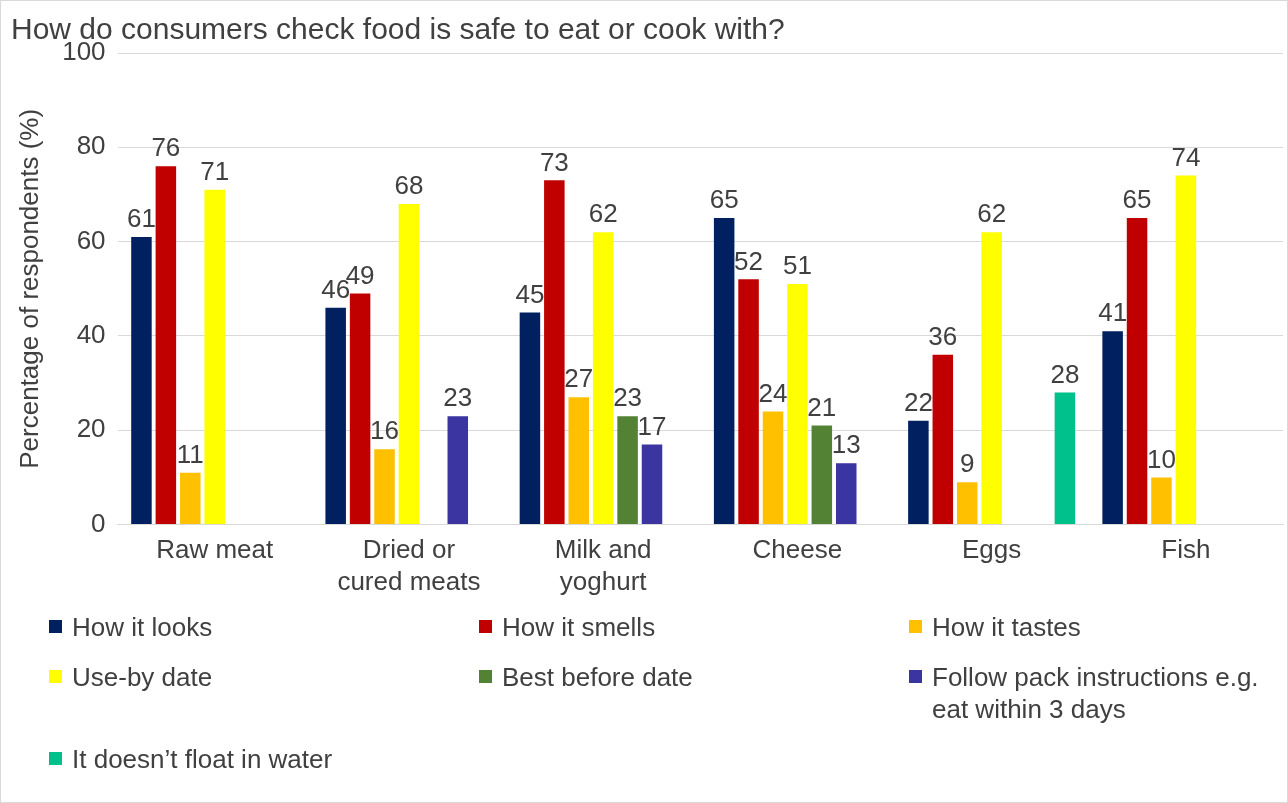 This screenshot has height=803, width=1288. I want to click on legend-label: Use-by date, so click(142, 677).